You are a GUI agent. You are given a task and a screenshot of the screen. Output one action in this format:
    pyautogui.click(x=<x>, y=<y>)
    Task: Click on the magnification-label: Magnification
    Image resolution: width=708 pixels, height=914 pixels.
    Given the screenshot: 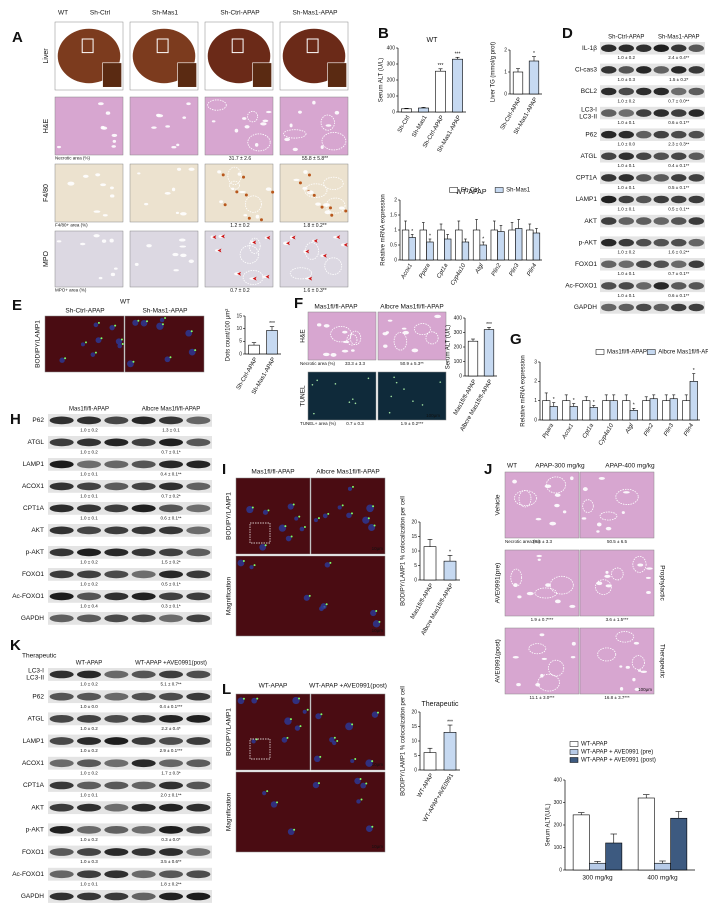 What is the action you would take?
    pyautogui.click(x=229, y=595)
    